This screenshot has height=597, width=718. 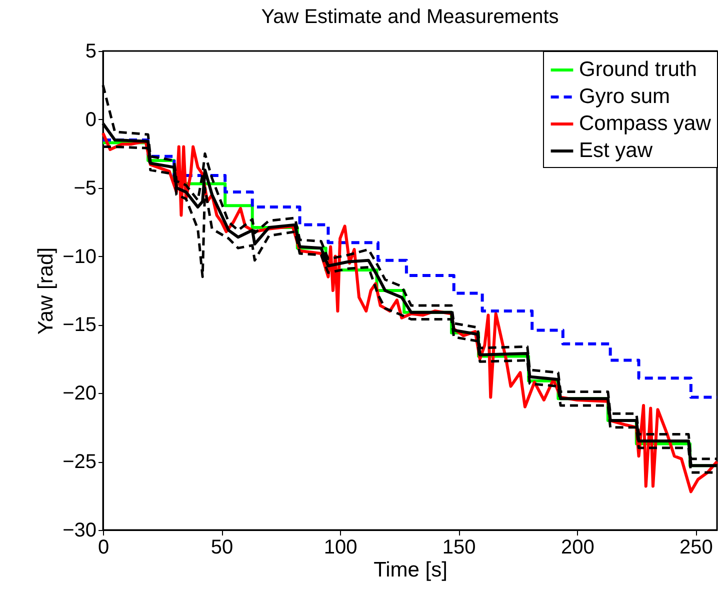 I want to click on x-tick-label: 150, so click(x=459, y=547).